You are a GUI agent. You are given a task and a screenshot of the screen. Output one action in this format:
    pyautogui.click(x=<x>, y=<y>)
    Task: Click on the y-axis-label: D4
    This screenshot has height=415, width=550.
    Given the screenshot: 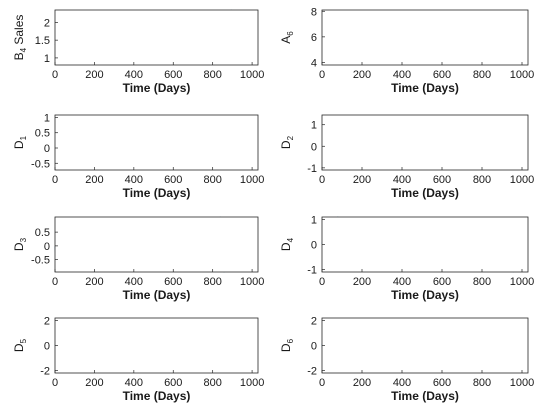 What is the action you would take?
    pyautogui.click(x=287, y=244)
    